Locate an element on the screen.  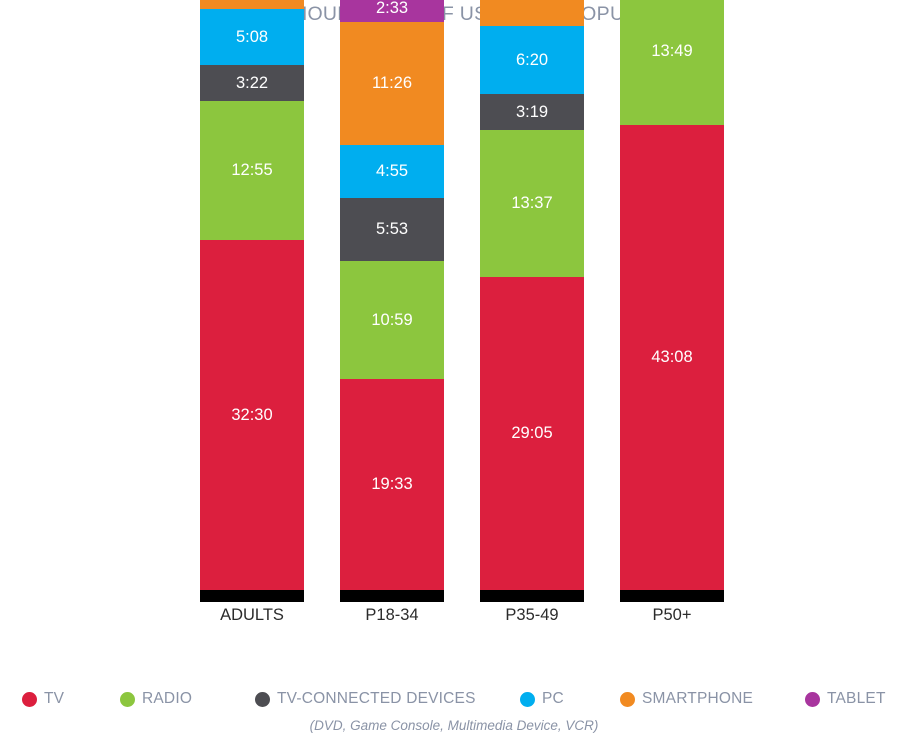
bar-segment: 3:22 is located at coordinates (252, 82).